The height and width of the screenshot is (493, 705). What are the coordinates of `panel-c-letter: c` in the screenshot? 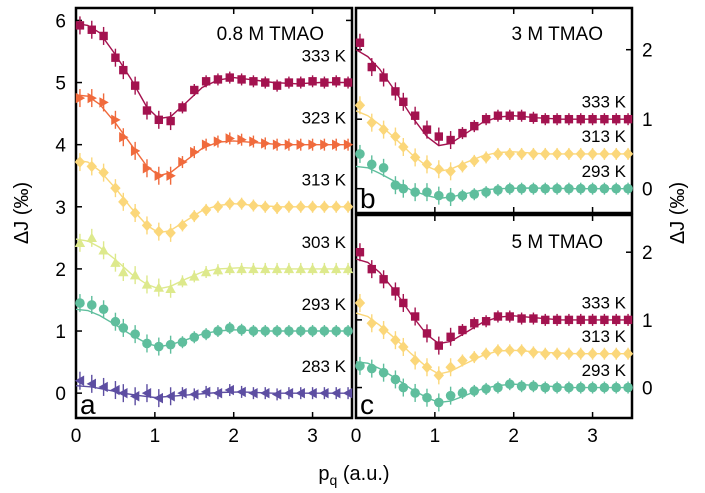 It's located at (367, 404).